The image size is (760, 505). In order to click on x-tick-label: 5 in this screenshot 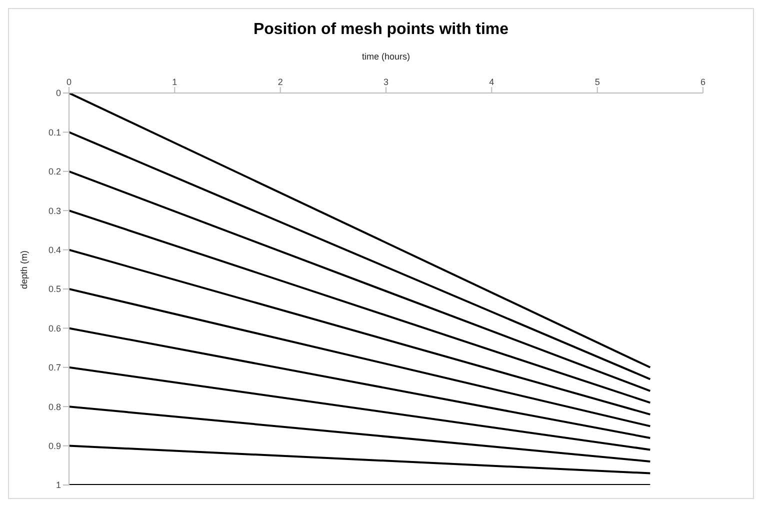, I will do `click(597, 82)`.